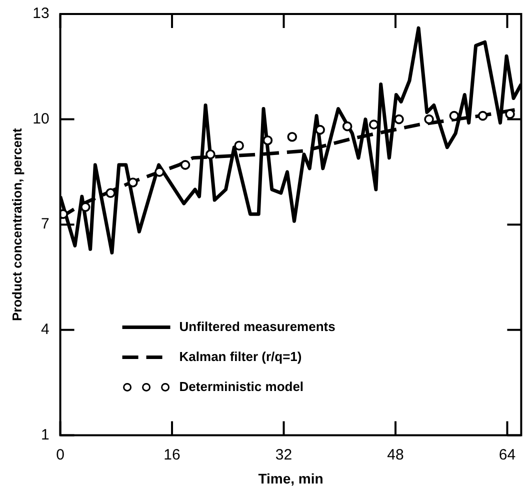 The width and height of the screenshot is (527, 496). What do you see at coordinates (45, 435) in the screenshot?
I see `y-tick-label: 1` at bounding box center [45, 435].